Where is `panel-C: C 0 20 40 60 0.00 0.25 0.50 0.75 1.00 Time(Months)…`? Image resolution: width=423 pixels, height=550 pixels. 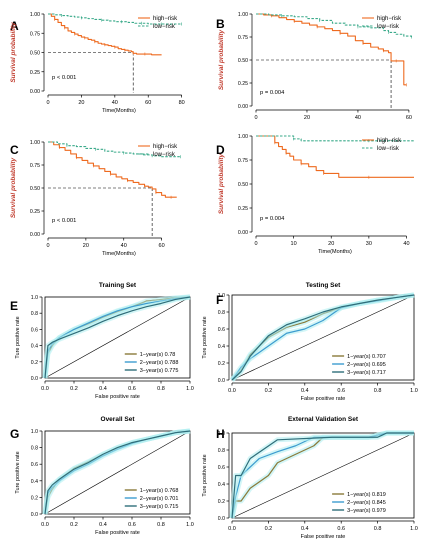
panel-C: C 0 20 40 60 0.00 0.25 0.50 0.75 1.00 Time(Months)… is located at coordinates (95, 198).